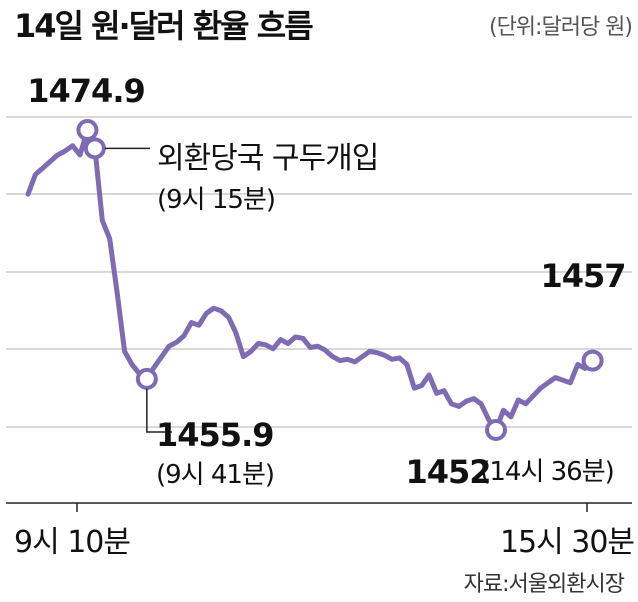 The height and width of the screenshot is (602, 638). What do you see at coordinates (447, 472) in the screenshot?
I see `data-label: 1452` at bounding box center [447, 472].